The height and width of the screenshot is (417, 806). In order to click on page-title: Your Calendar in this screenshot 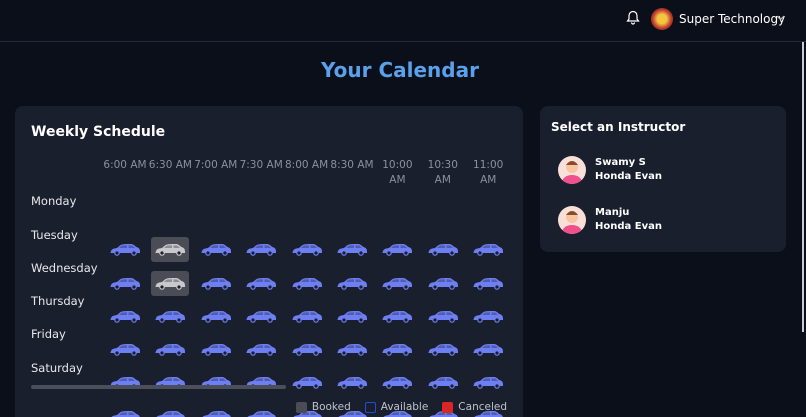, I will do `click(400, 70)`.